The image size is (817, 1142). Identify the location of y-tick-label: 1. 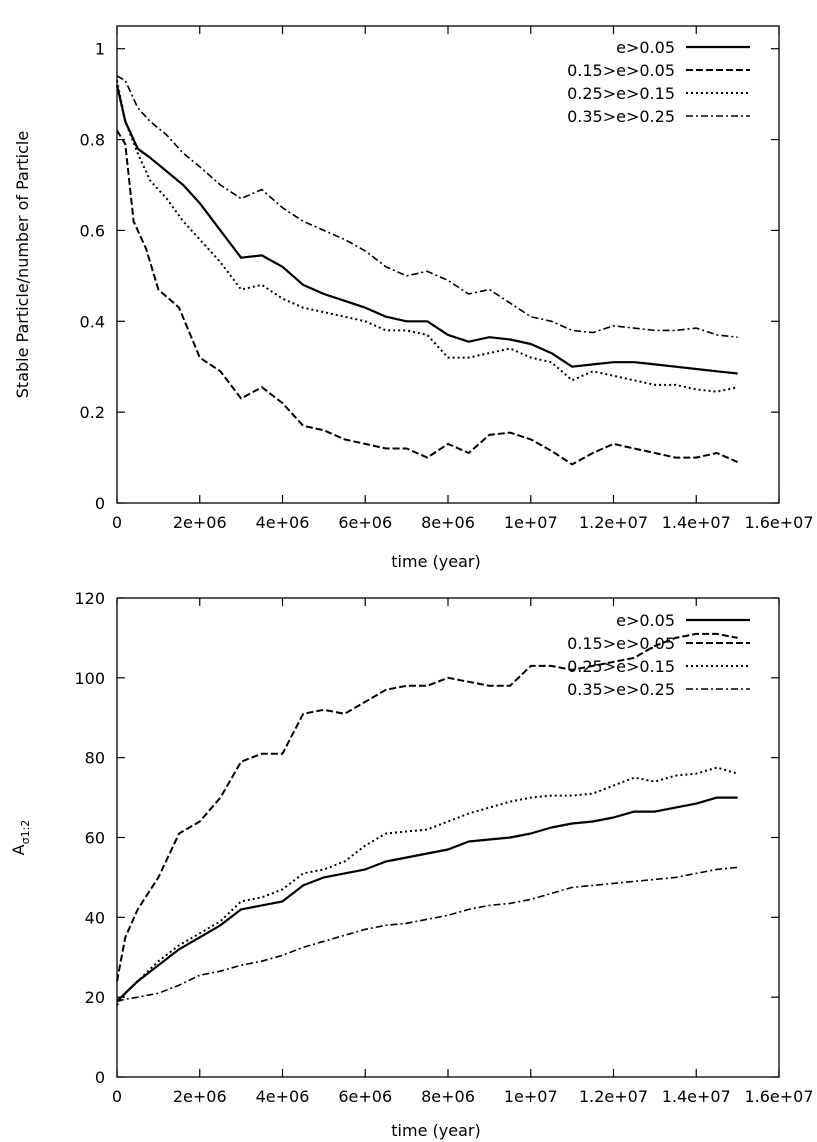
(100, 49).